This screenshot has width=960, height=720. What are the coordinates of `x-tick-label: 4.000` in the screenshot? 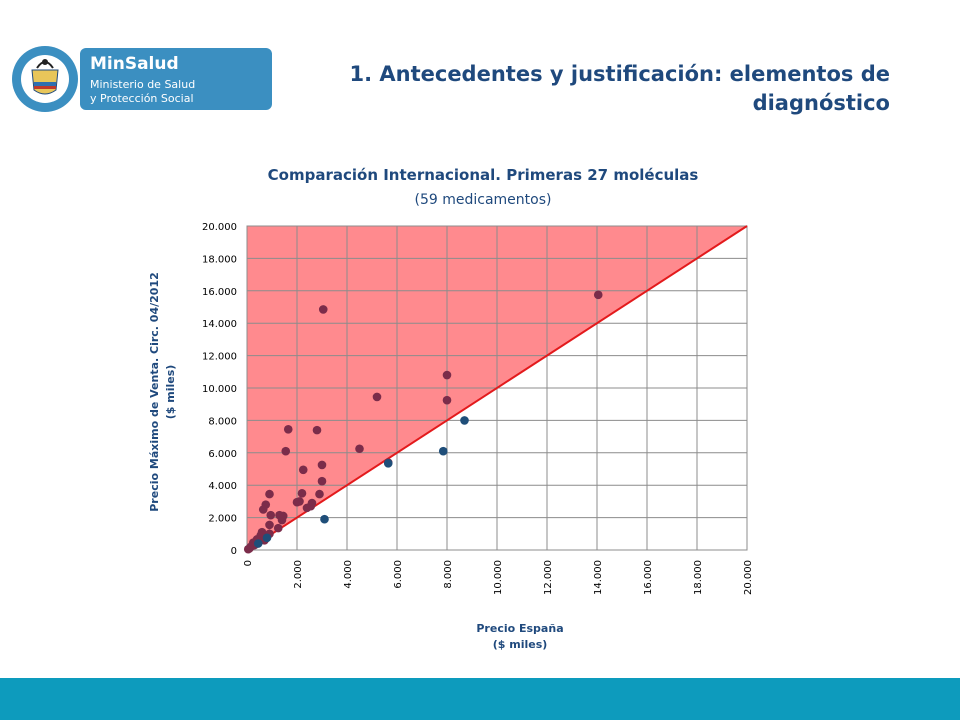 It's located at (348, 574).